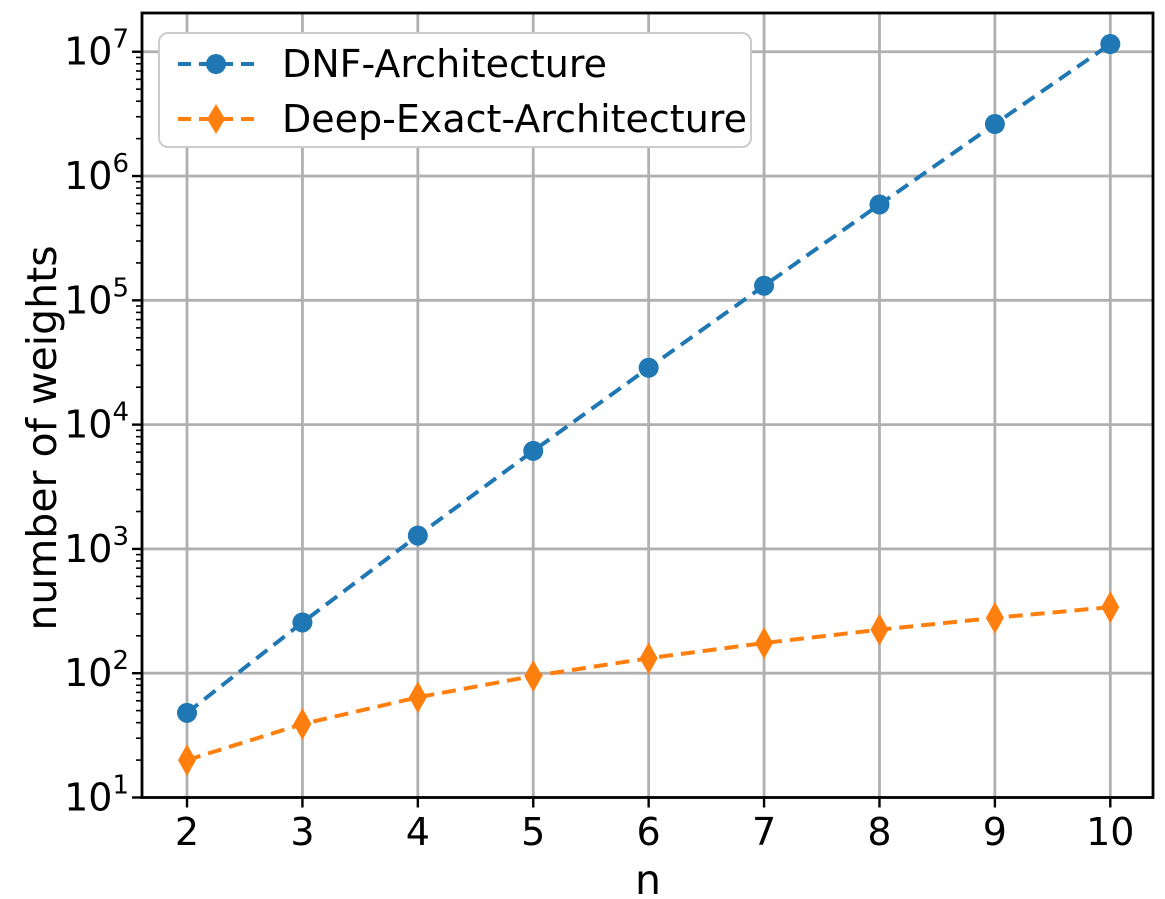  What do you see at coordinates (533, 832) in the screenshot?
I see `x-tick-label: 5` at bounding box center [533, 832].